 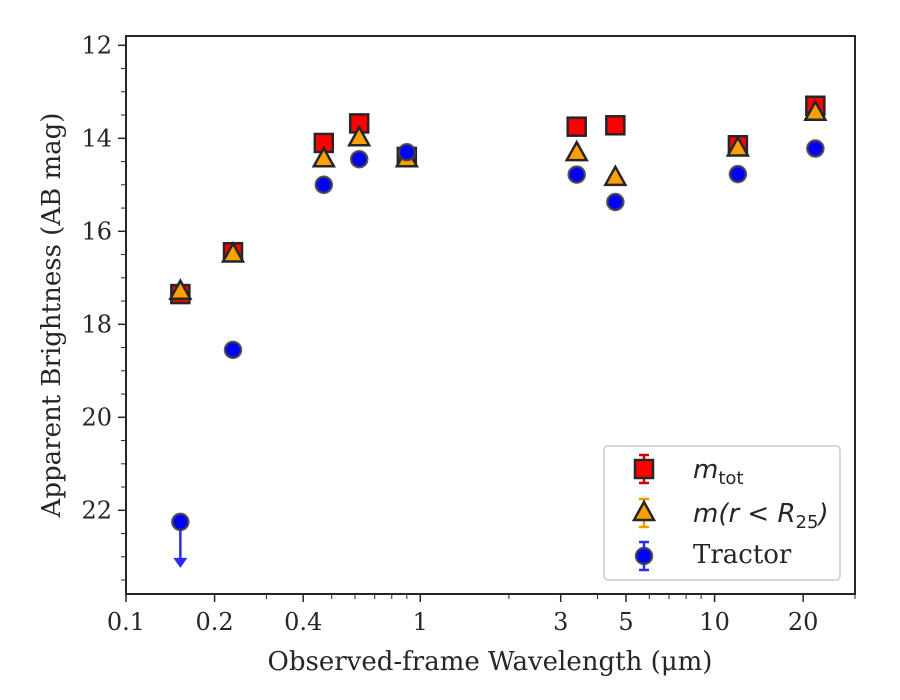 What do you see at coordinates (303, 622) in the screenshot?
I see `x-tick-label: 0.4` at bounding box center [303, 622].